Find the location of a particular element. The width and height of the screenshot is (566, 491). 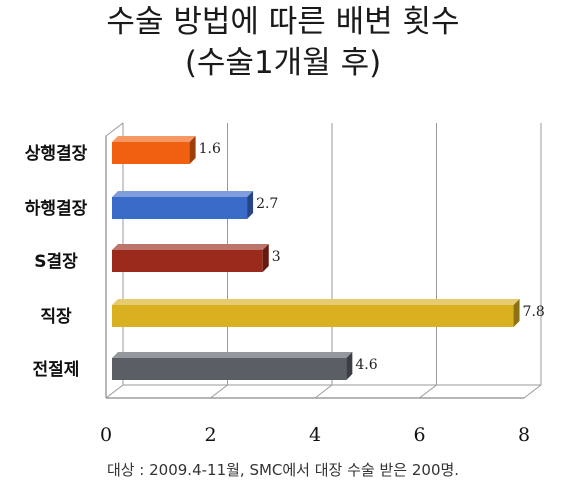

category-label-3: 직장 is located at coordinates (56, 317).